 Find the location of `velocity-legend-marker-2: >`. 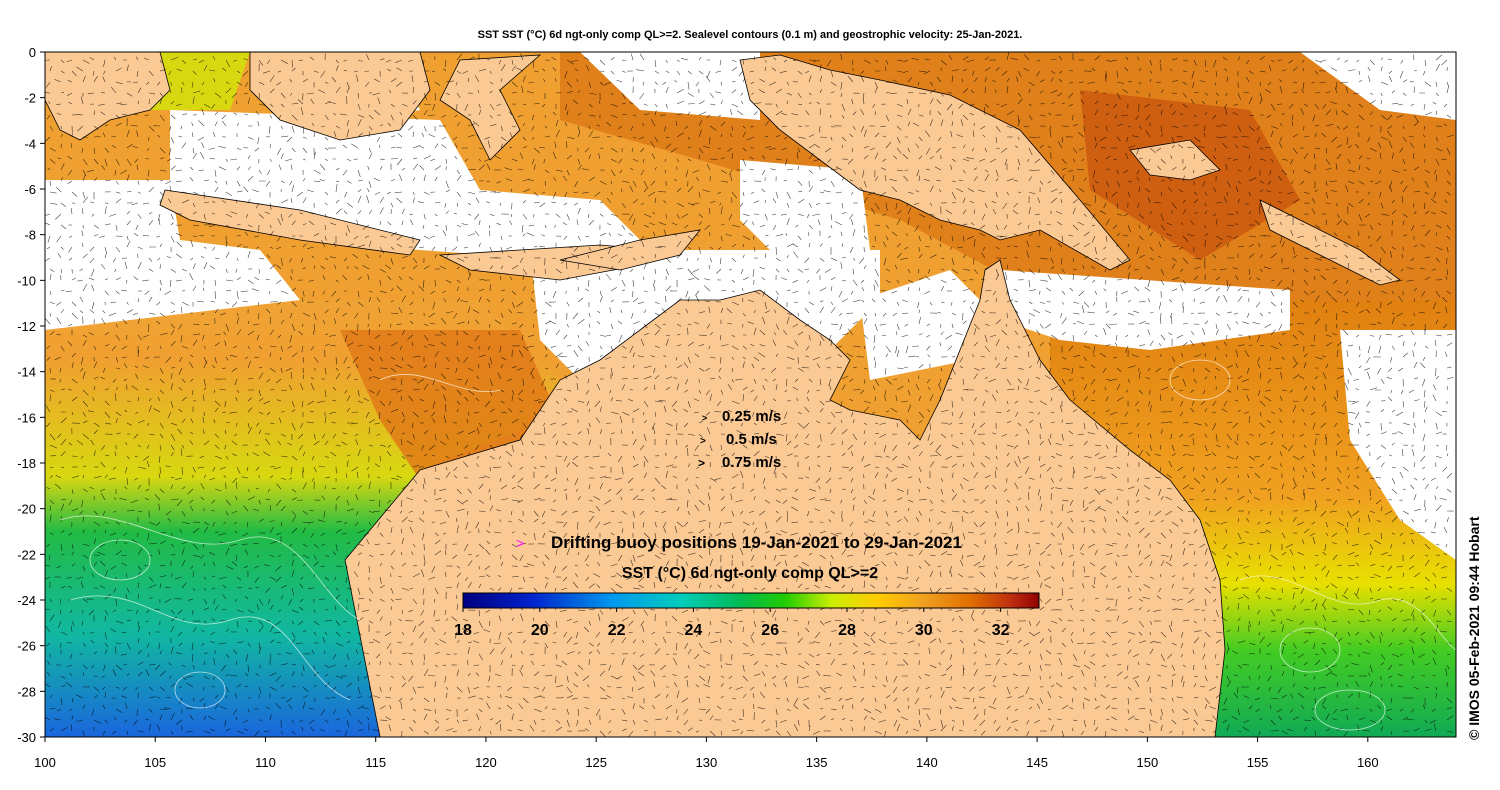

velocity-legend-marker-2: > is located at coordinates (703, 441).